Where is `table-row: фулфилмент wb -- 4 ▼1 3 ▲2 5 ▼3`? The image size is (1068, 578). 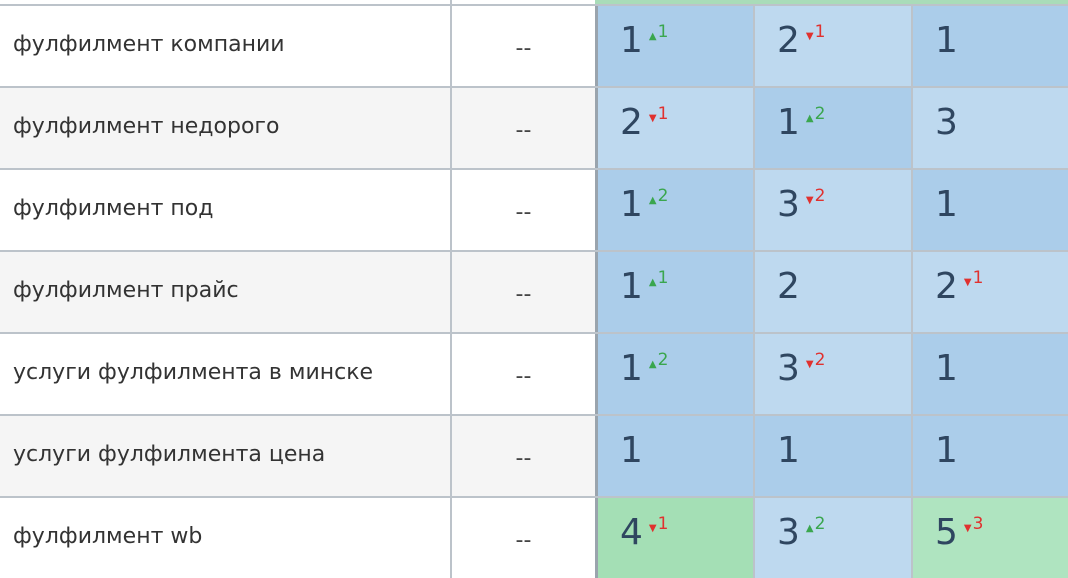
table-row: фулфилмент wb -- 4 ▼1 3 ▲2 5 ▼3 is located at coordinates (534, 537).